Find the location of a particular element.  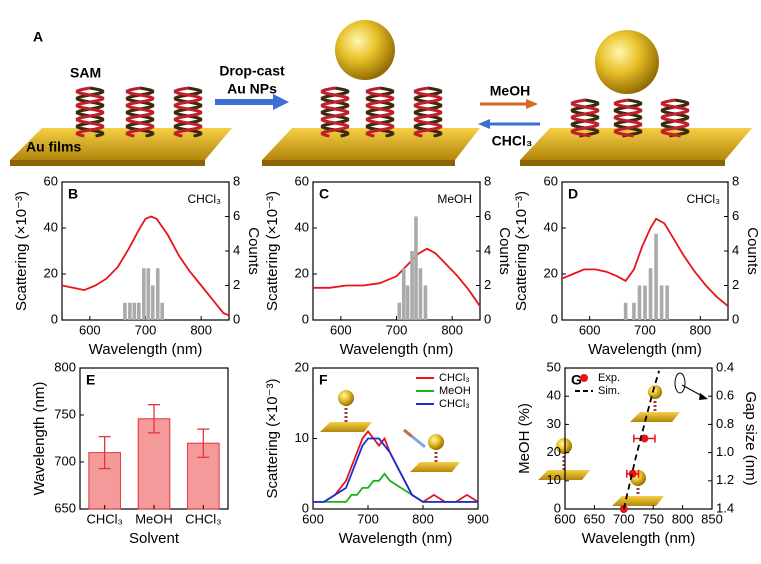

y-tick-label: 30 is located at coordinates (554, 423).